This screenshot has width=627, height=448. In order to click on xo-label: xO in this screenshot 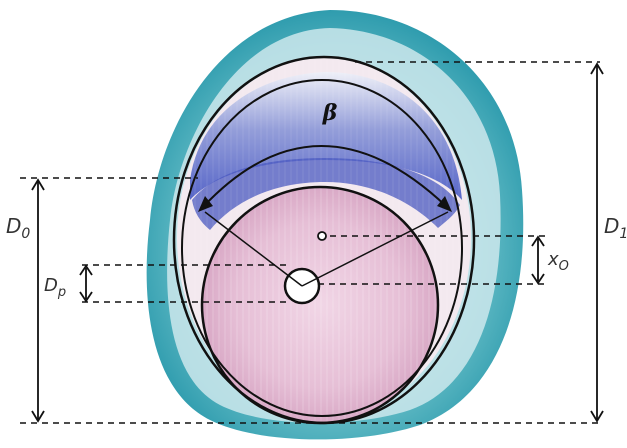, I will do `click(558, 261)`.